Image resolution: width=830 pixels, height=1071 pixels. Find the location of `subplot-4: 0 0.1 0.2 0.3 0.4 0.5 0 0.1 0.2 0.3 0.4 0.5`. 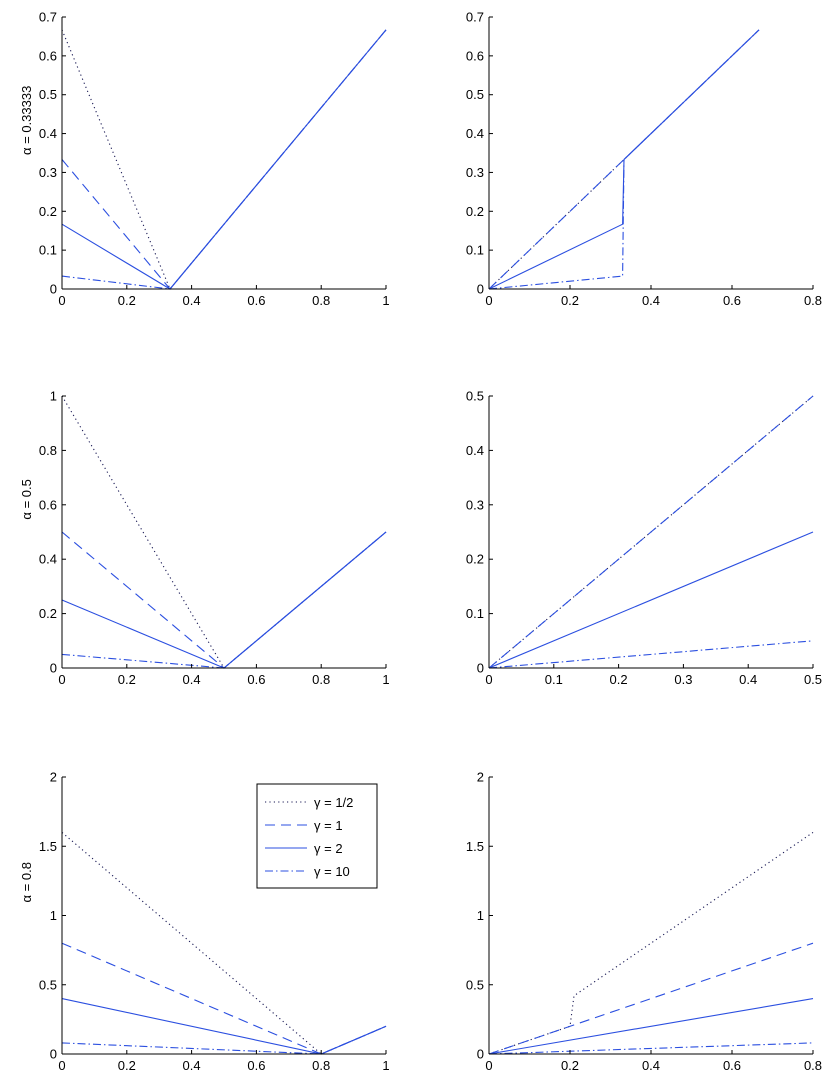

subplot-4: 0 0.1 0.2 0.3 0.4 0.5 0 0.1 0.2 0.3 0.4 0.5 is located at coordinates (644, 538).